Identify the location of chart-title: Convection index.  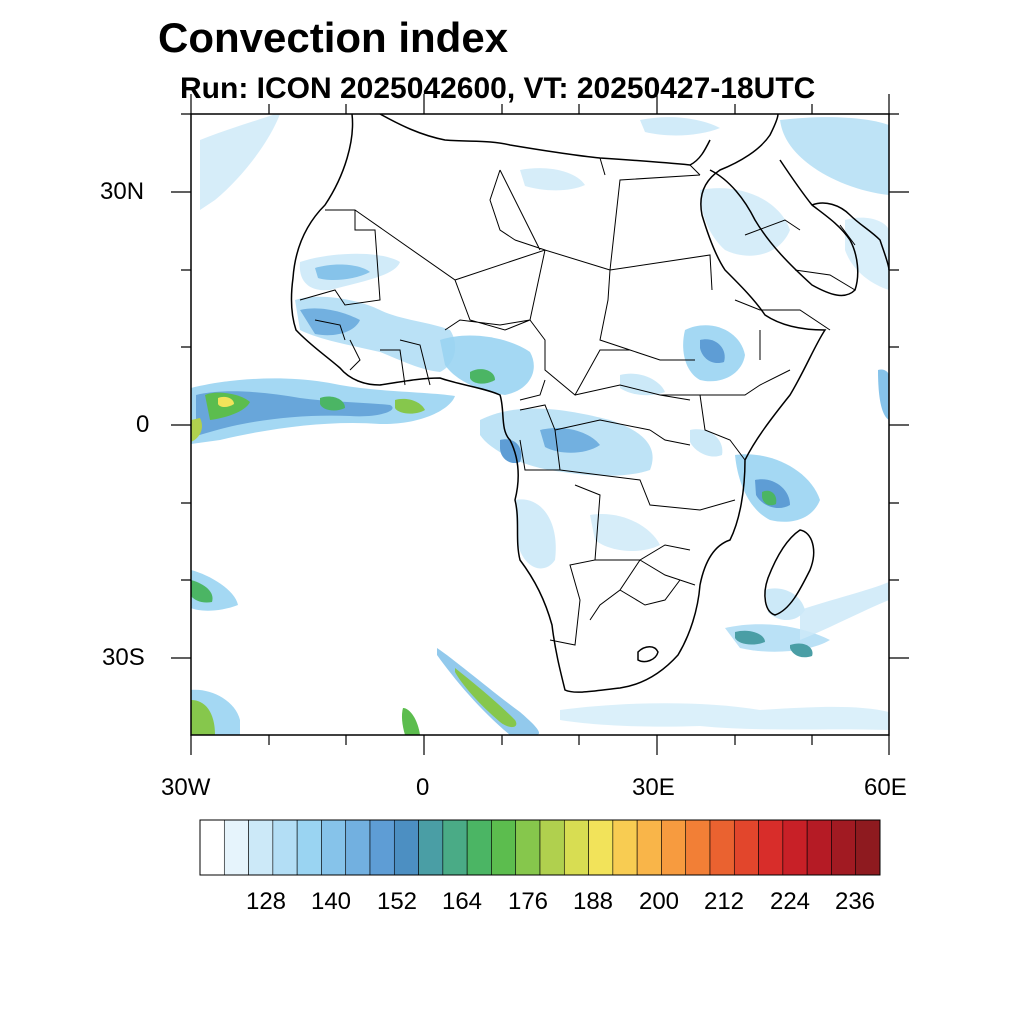
(333, 37).